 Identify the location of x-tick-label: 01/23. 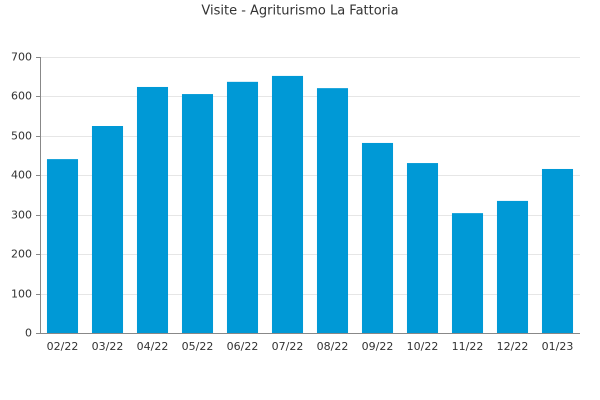
(558, 346).